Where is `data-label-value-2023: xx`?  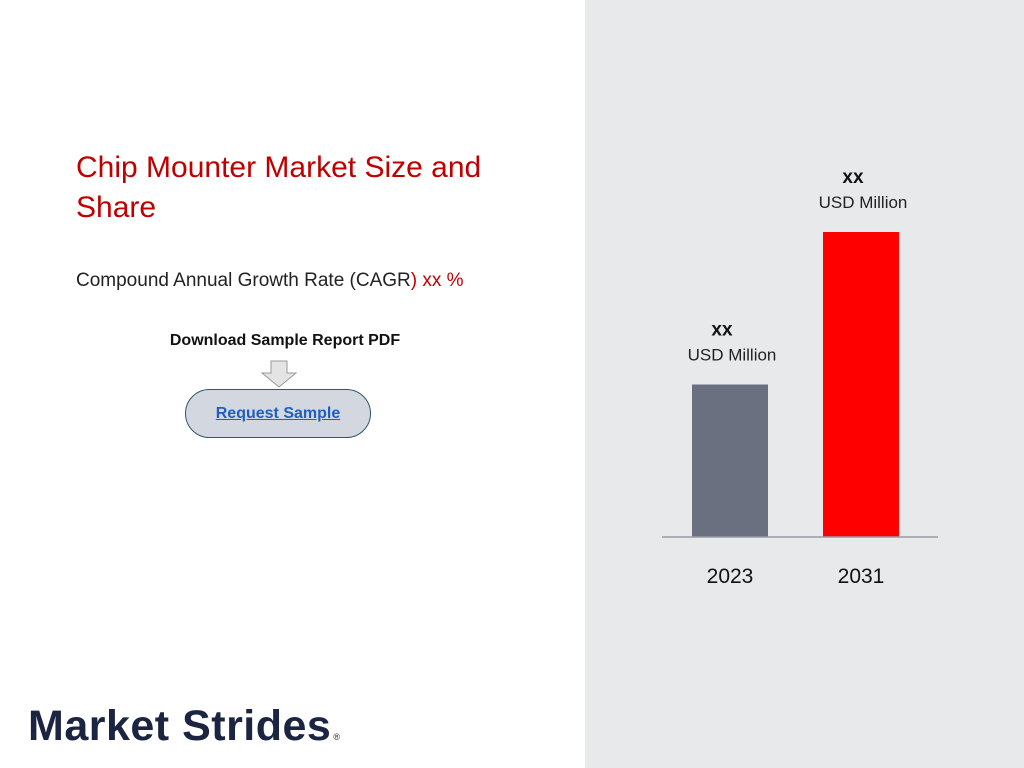 data-label-value-2023: xx is located at coordinates (722, 330).